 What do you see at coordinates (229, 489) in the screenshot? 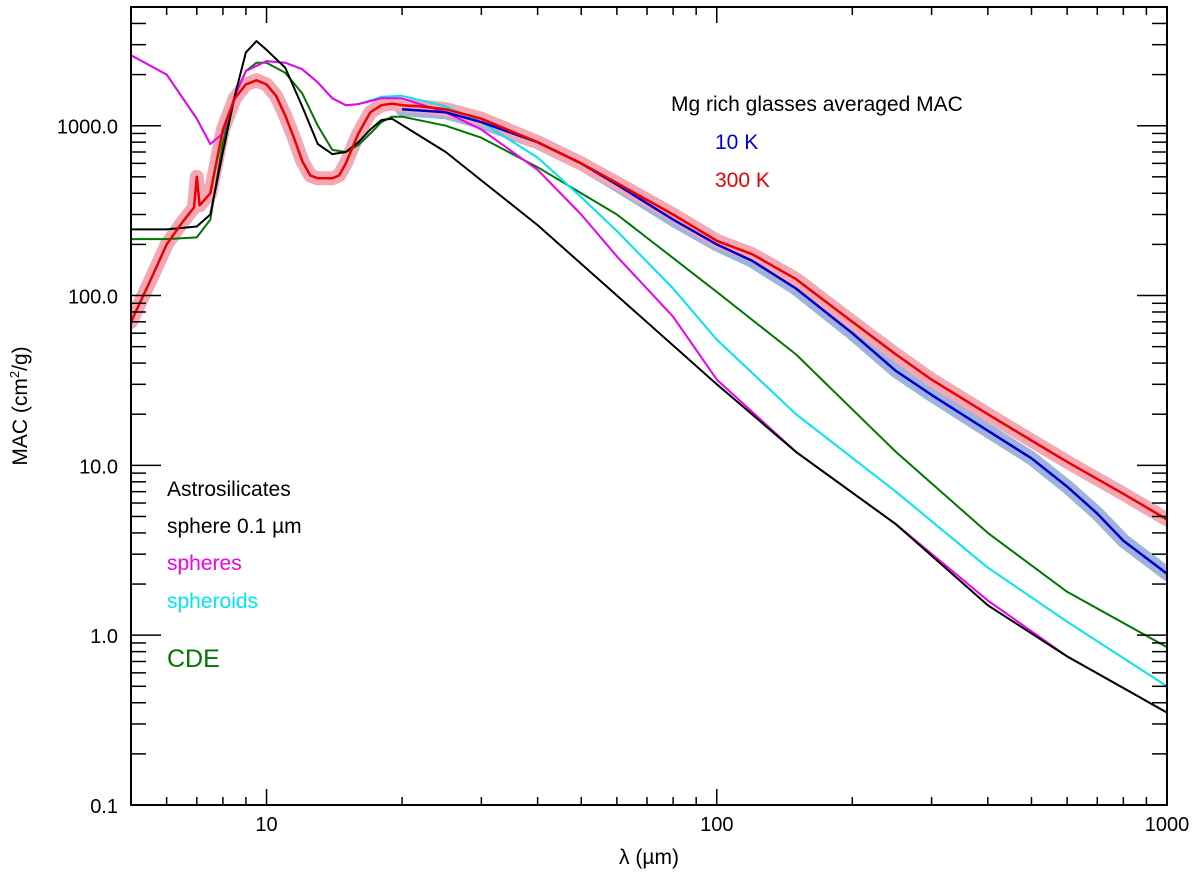
I see `legend-astro-title: Astrosilicates` at bounding box center [229, 489].